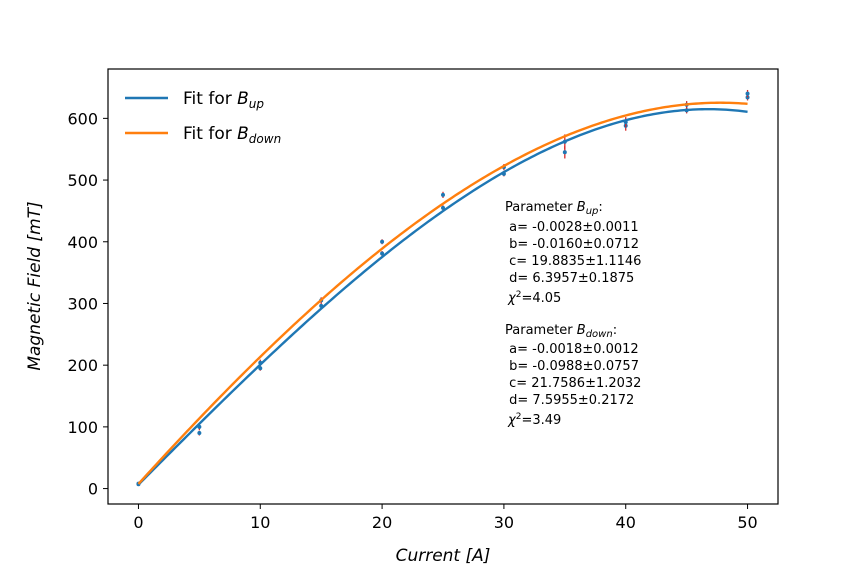  Describe the element at coordinates (82, 365) in the screenshot. I see `y-tick-label-200: 200` at that location.